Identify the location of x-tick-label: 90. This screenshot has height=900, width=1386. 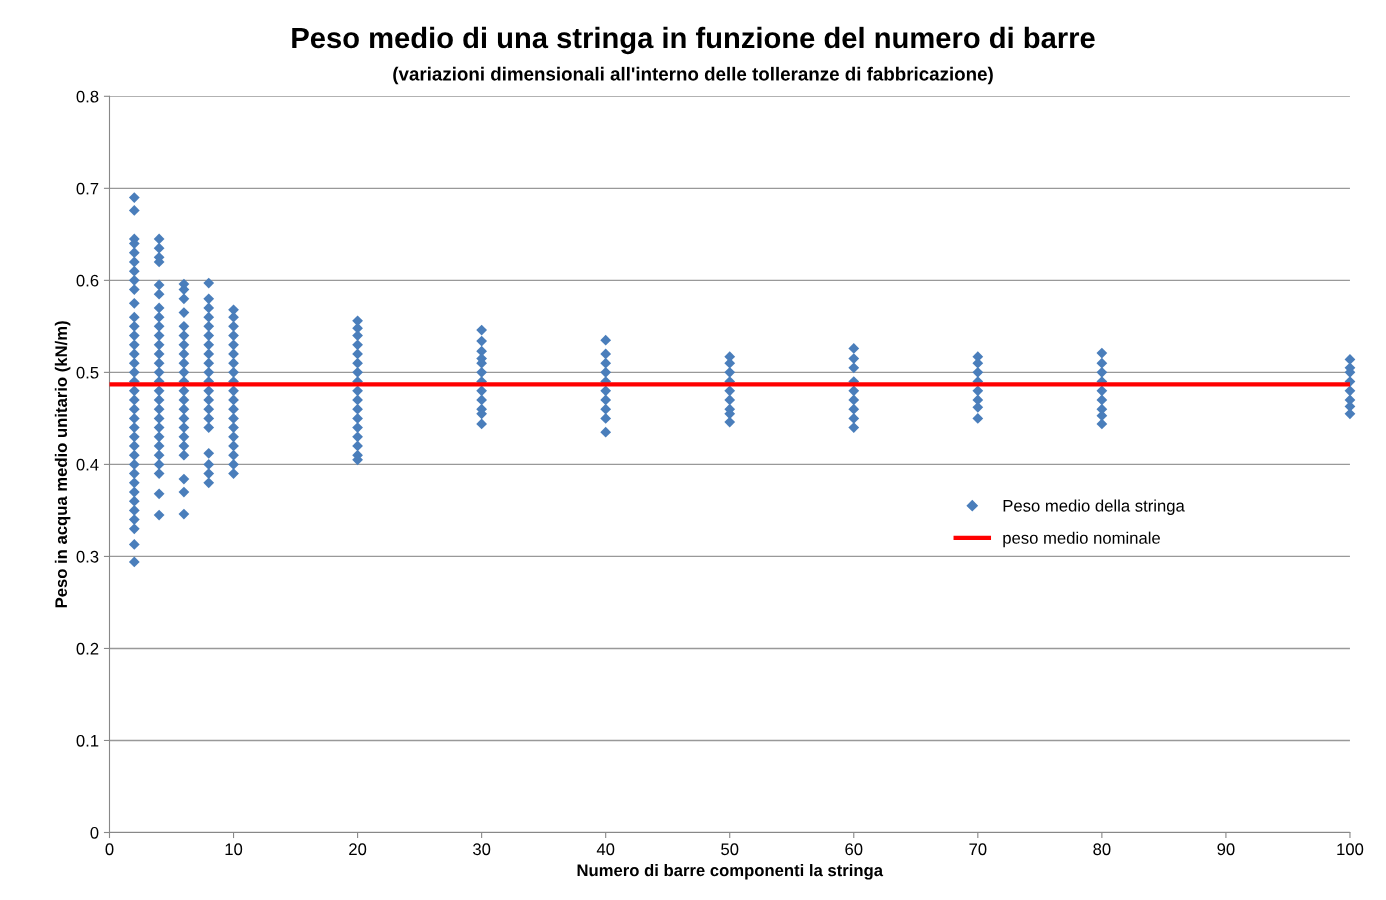
(1226, 849).